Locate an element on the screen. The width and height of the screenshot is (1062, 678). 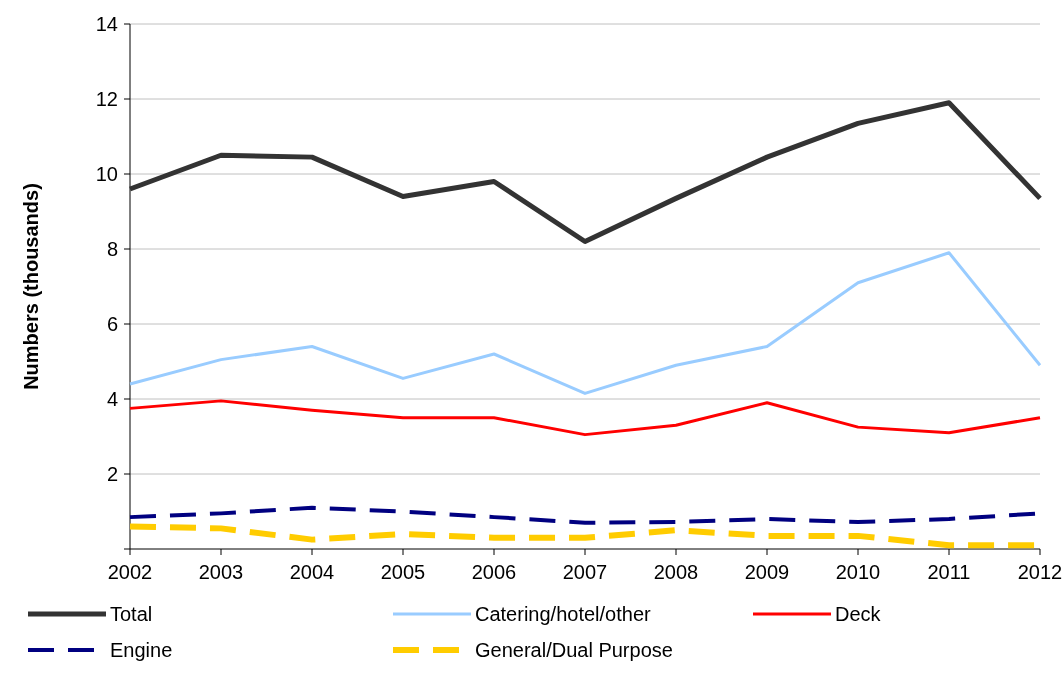
x-tick-label: 2010 is located at coordinates (858, 572).